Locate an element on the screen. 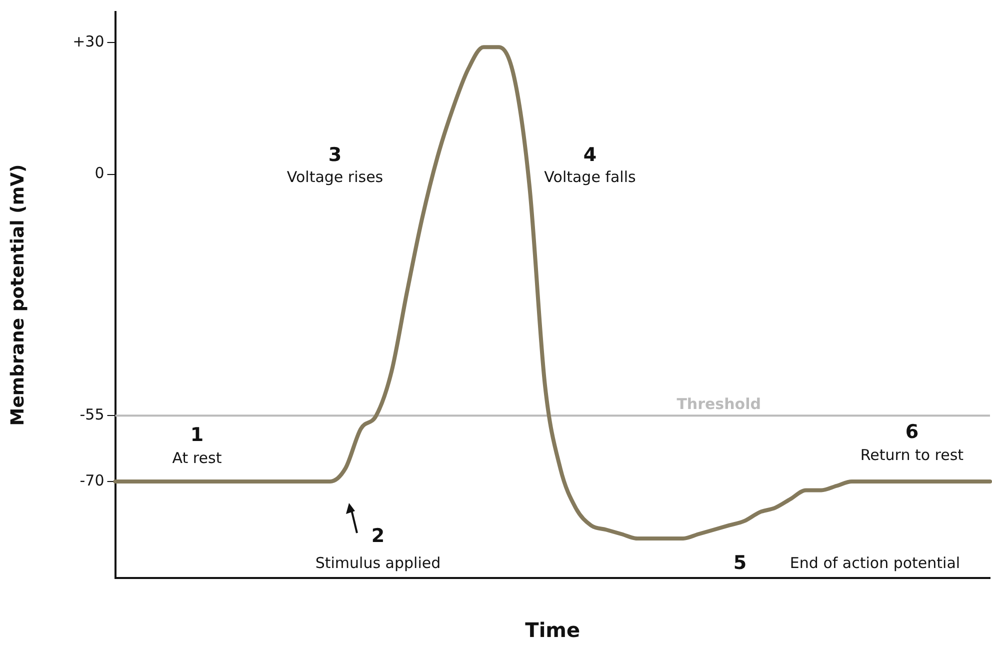 The image size is (992, 652). annotation: 4 is located at coordinates (590, 155).